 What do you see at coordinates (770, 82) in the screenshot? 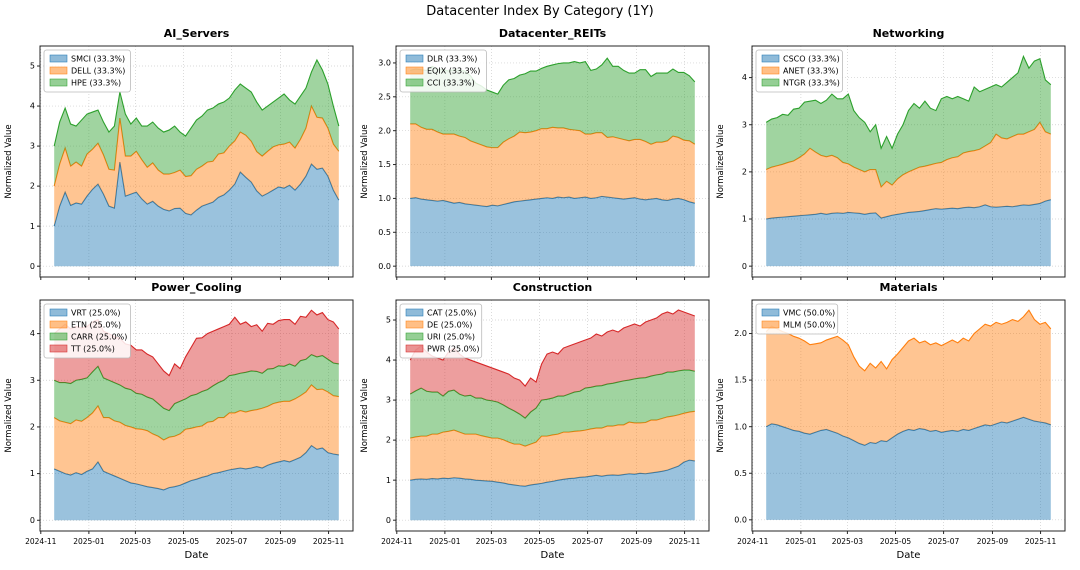
I see `legend-swatch-ntgr` at bounding box center [770, 82].